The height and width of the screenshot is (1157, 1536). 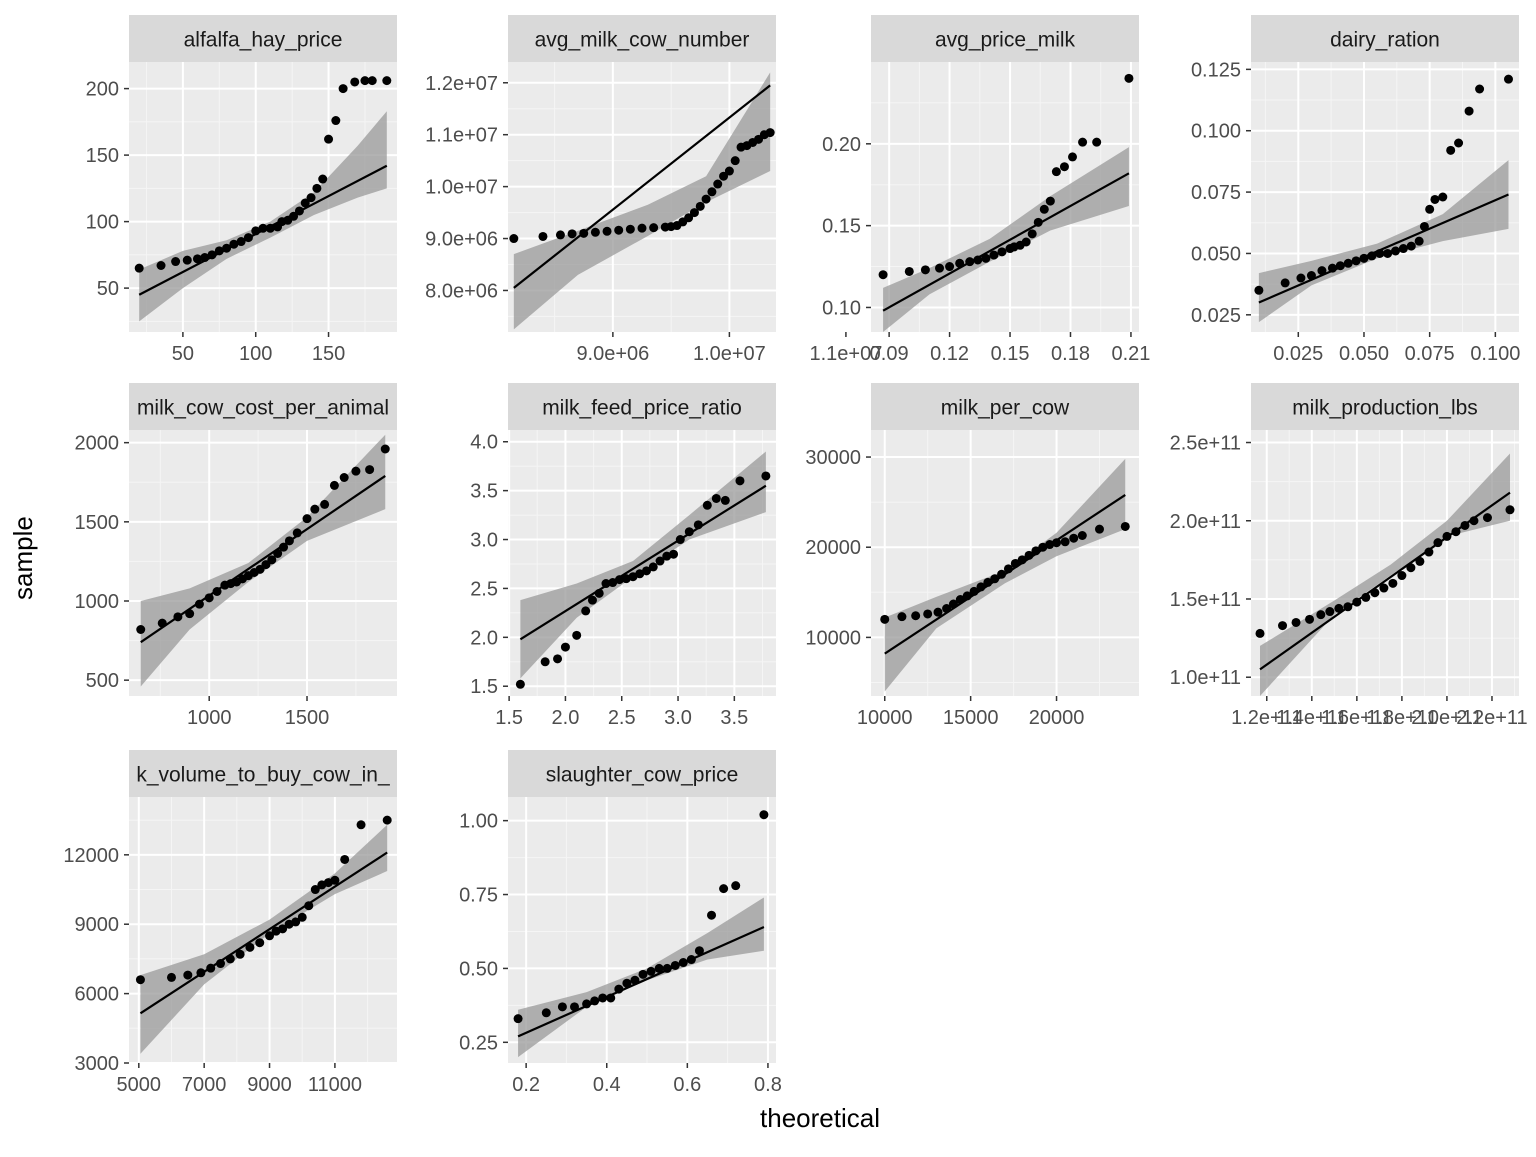 I want to click on y-tick-label: 0.075, so click(x=1216, y=193).